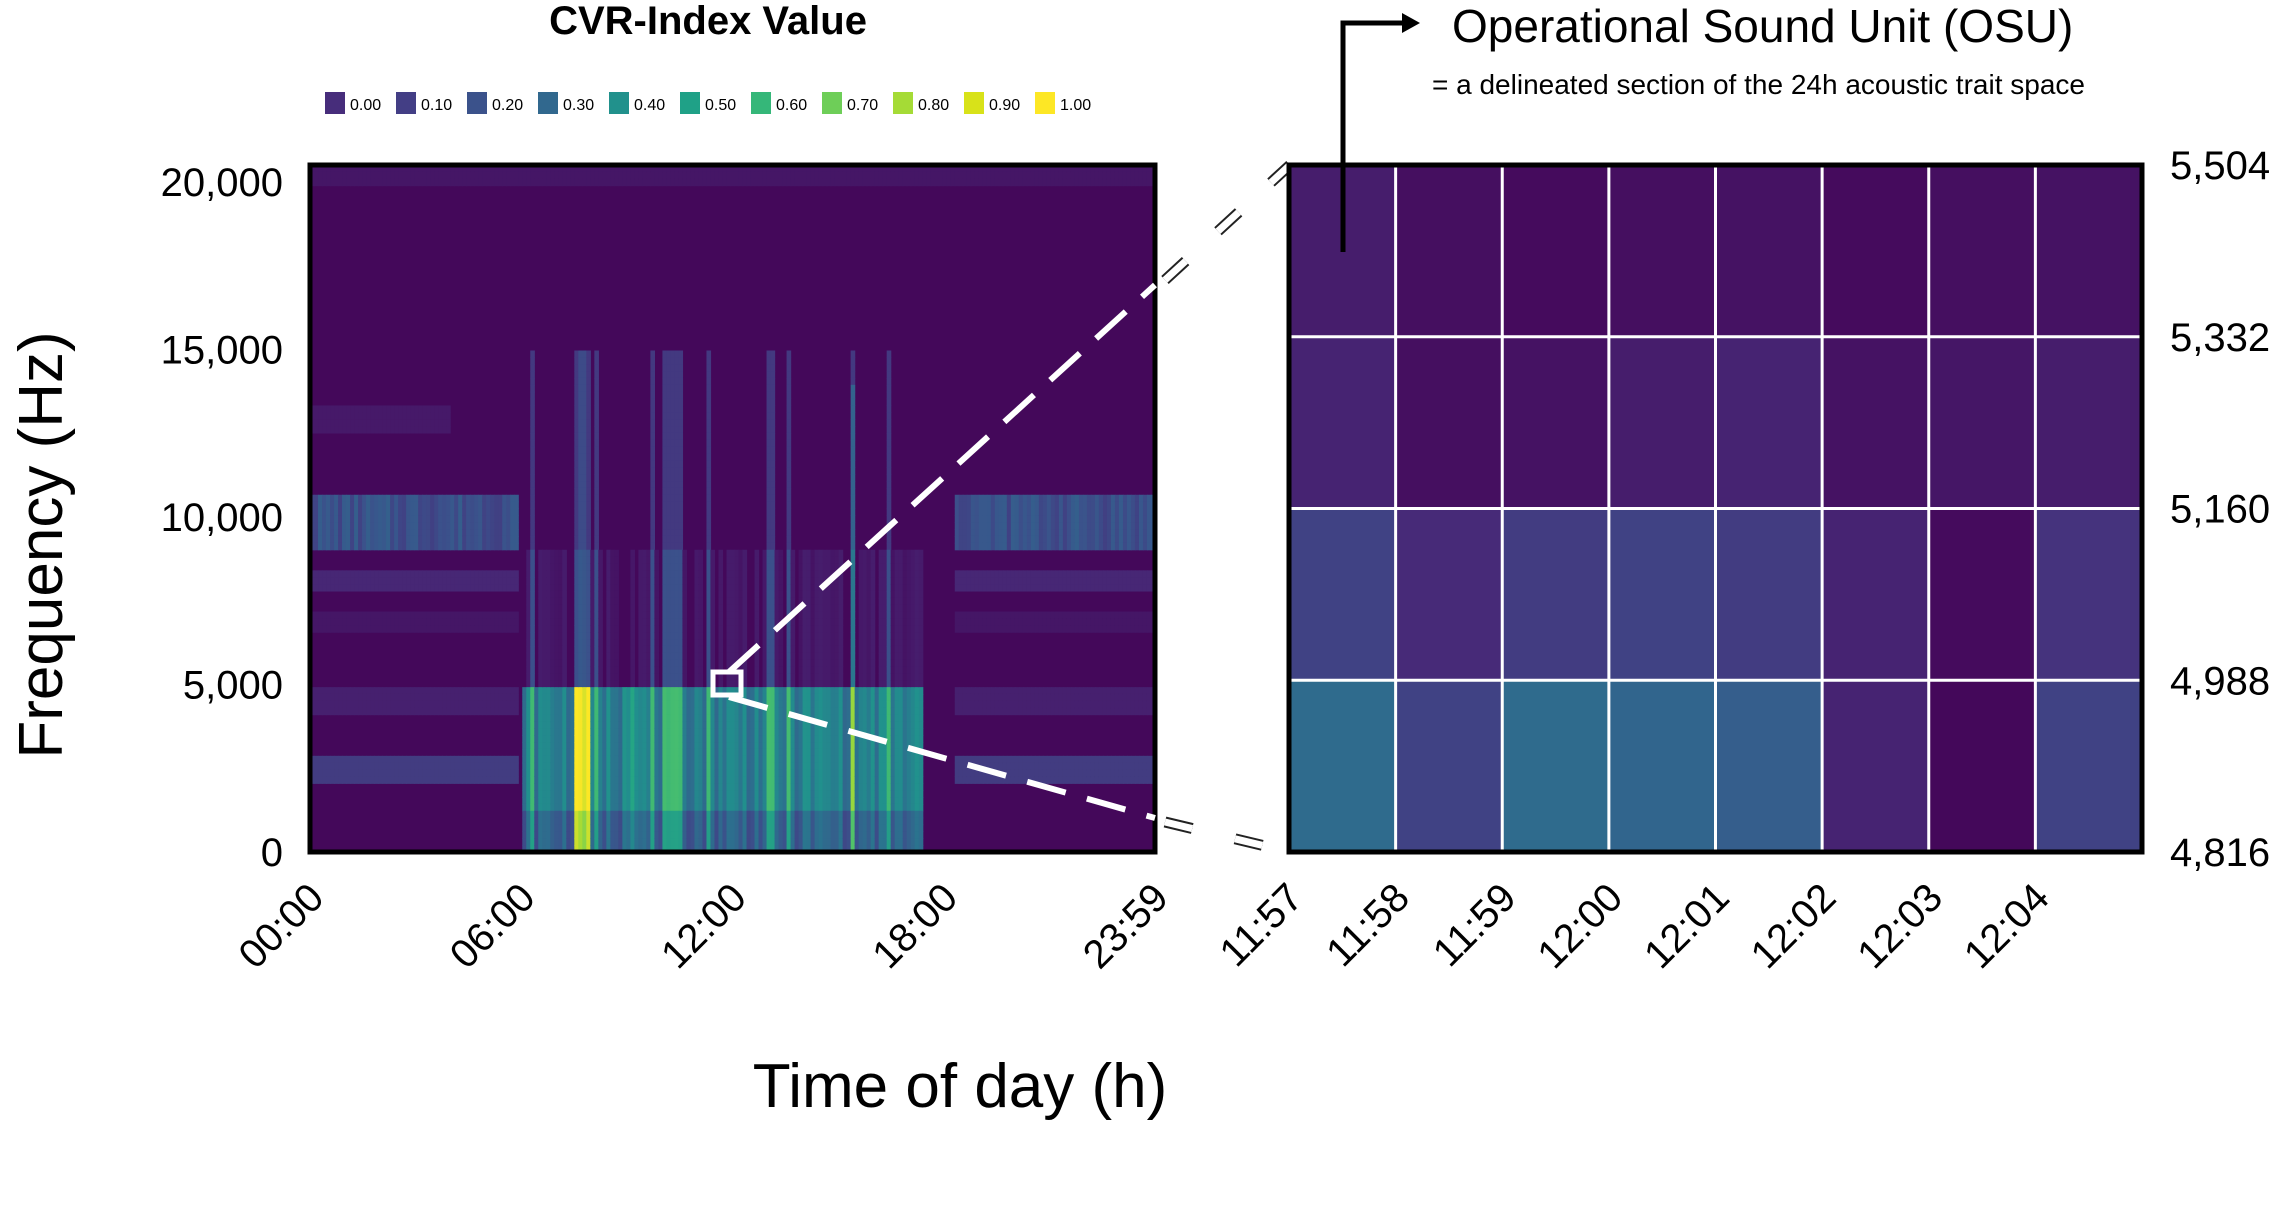 This screenshot has width=2285, height=1220. What do you see at coordinates (1372, 136) in the screenshot?
I see `osu-arrow-line` at bounding box center [1372, 136].